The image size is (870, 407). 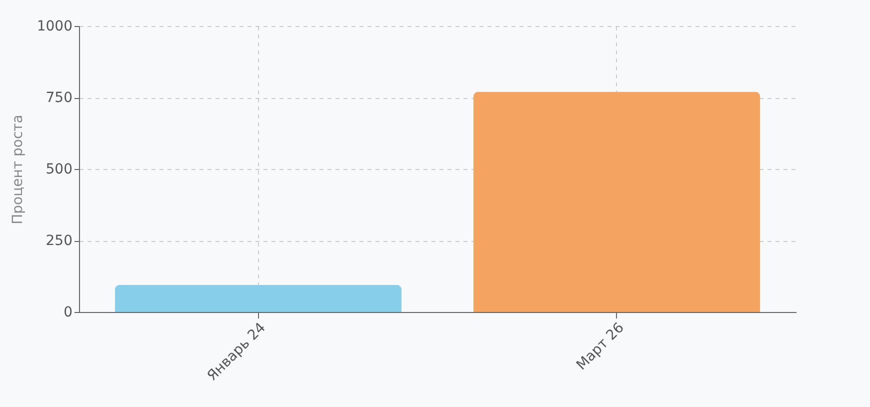 I want to click on y-axis-title: Процент роста, so click(x=18, y=169).